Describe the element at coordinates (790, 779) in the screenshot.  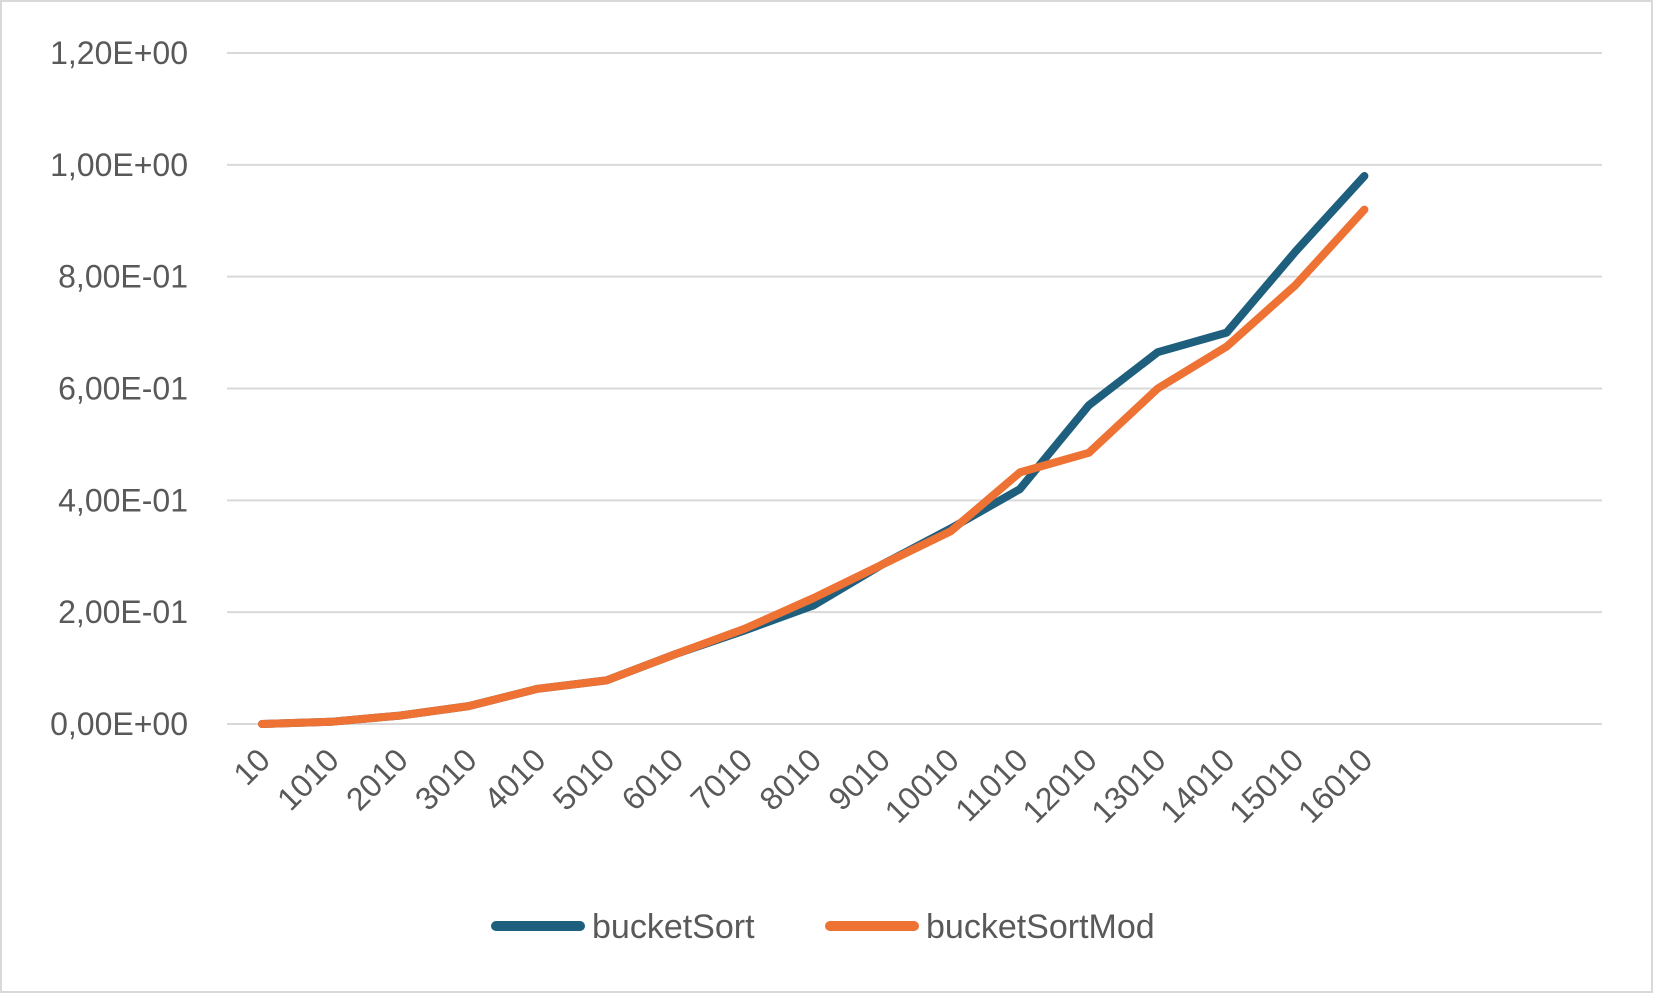
I see `x-tick-label: 8010` at that location.